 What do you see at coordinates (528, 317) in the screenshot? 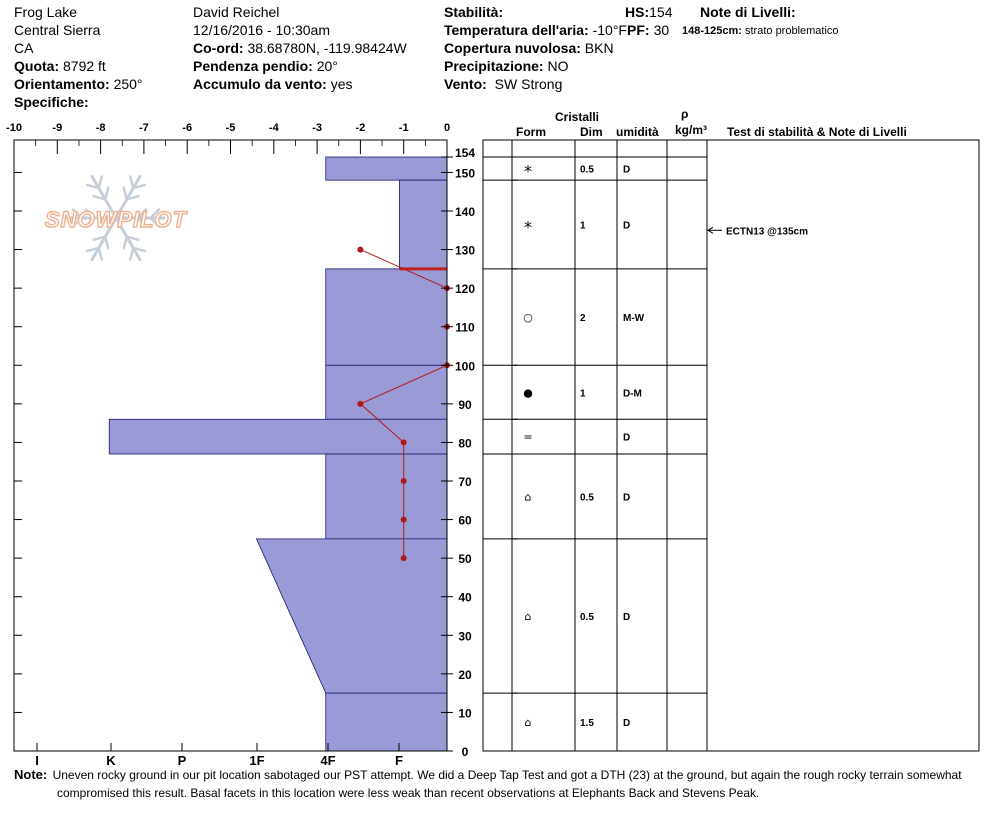
I see `crystal-form: ○` at bounding box center [528, 317].